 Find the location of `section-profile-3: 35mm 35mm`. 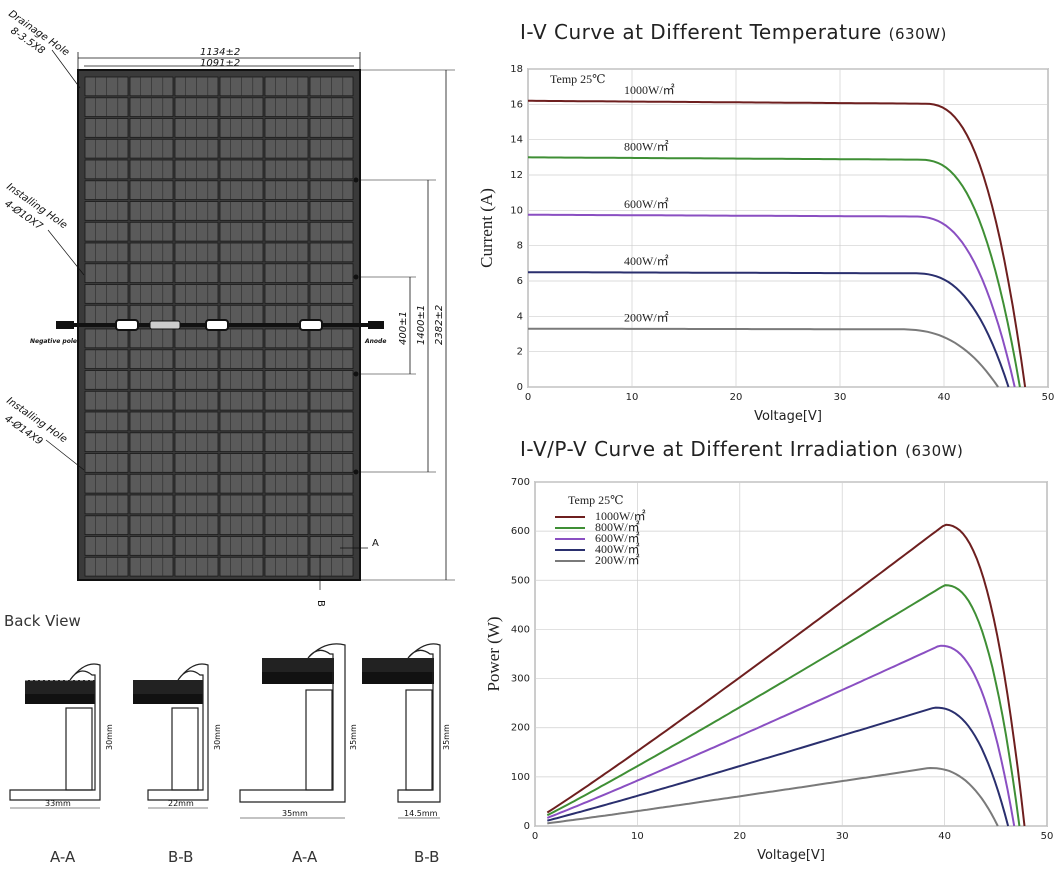

section-profile-3: 35mm 35mm is located at coordinates (298, 731).